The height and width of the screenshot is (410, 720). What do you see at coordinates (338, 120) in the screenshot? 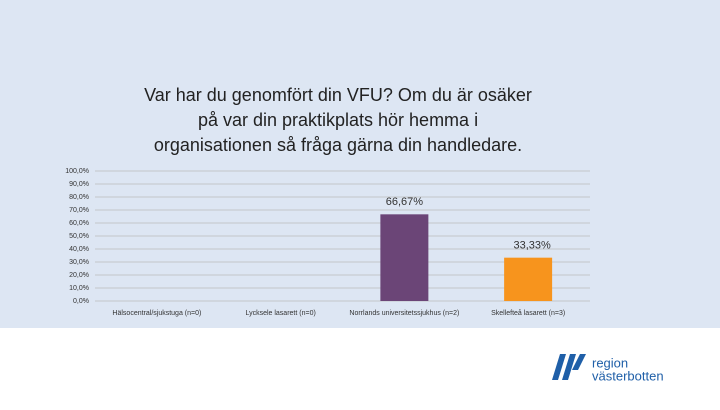
I see `chart-title: på var din praktikplats hör hemma i` at bounding box center [338, 120].